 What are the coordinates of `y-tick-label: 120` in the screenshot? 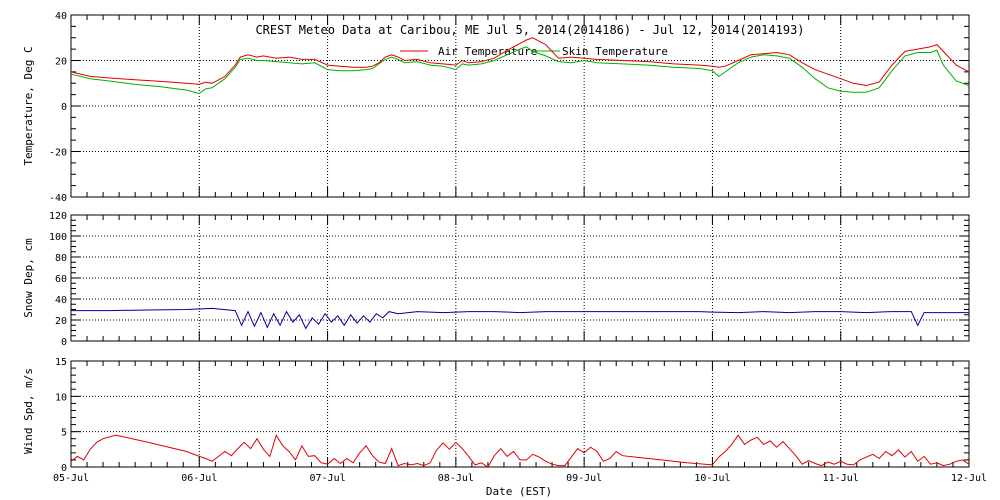 It's located at (58, 216).